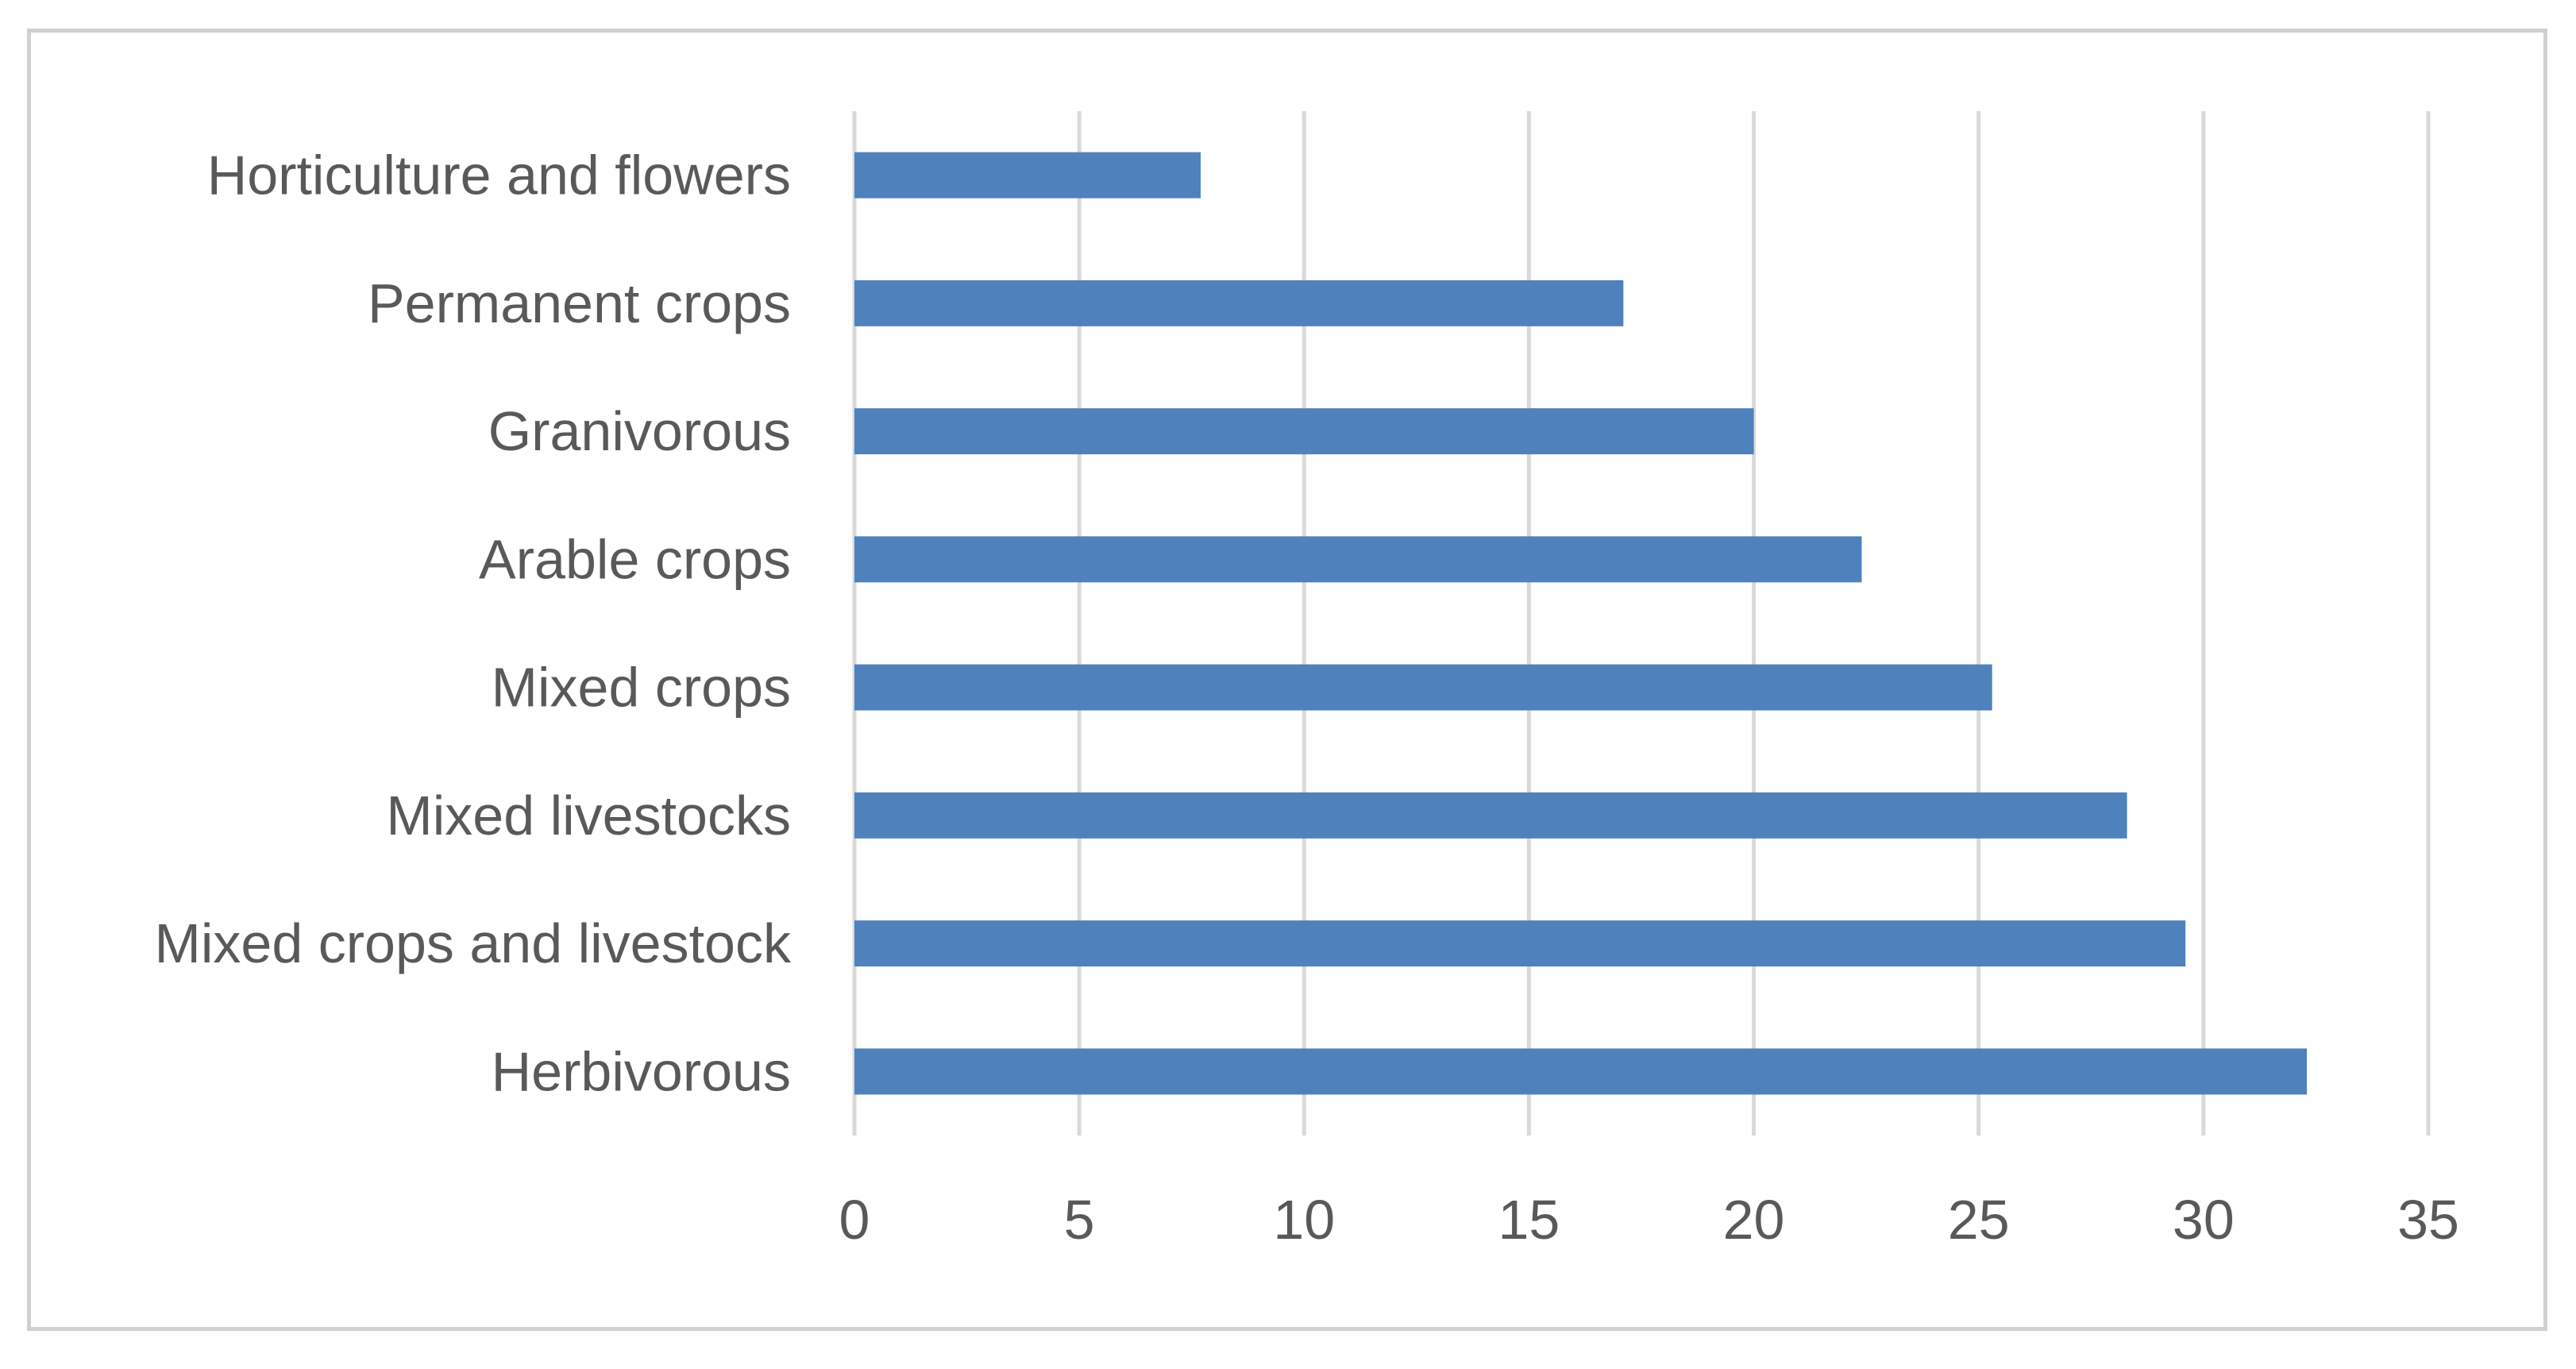  Describe the element at coordinates (641, 688) in the screenshot. I see `category-label-4: Mixed crops` at that location.